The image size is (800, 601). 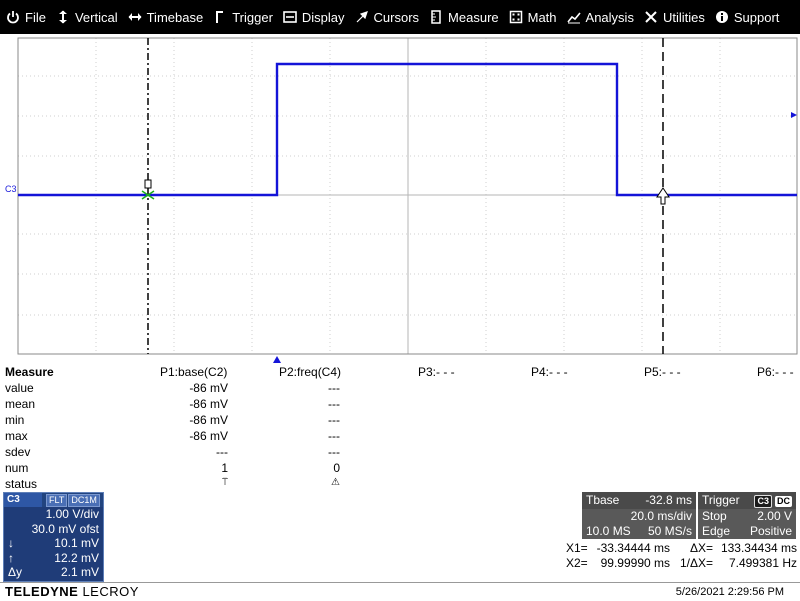 I want to click on param-p2: P2:freq(C4), so click(x=310, y=372).